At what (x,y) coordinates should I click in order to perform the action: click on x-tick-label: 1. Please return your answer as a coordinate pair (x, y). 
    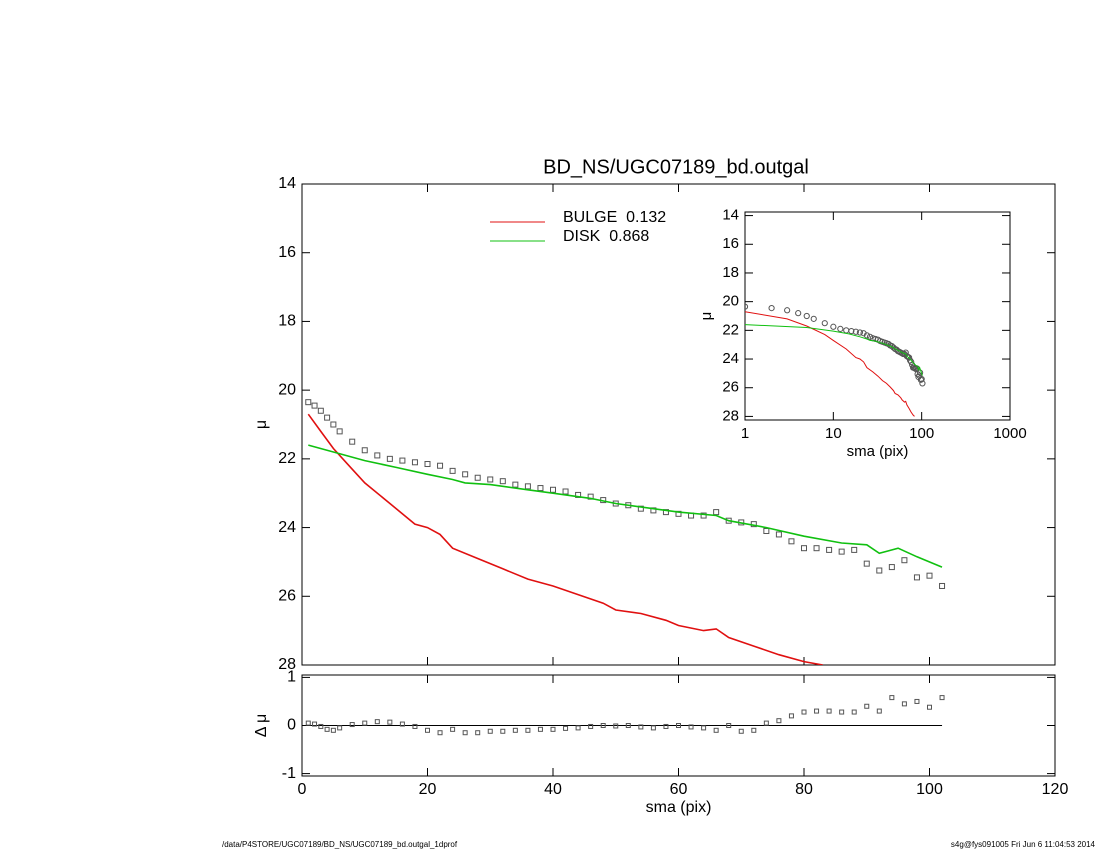
    Looking at the image, I should click on (745, 433).